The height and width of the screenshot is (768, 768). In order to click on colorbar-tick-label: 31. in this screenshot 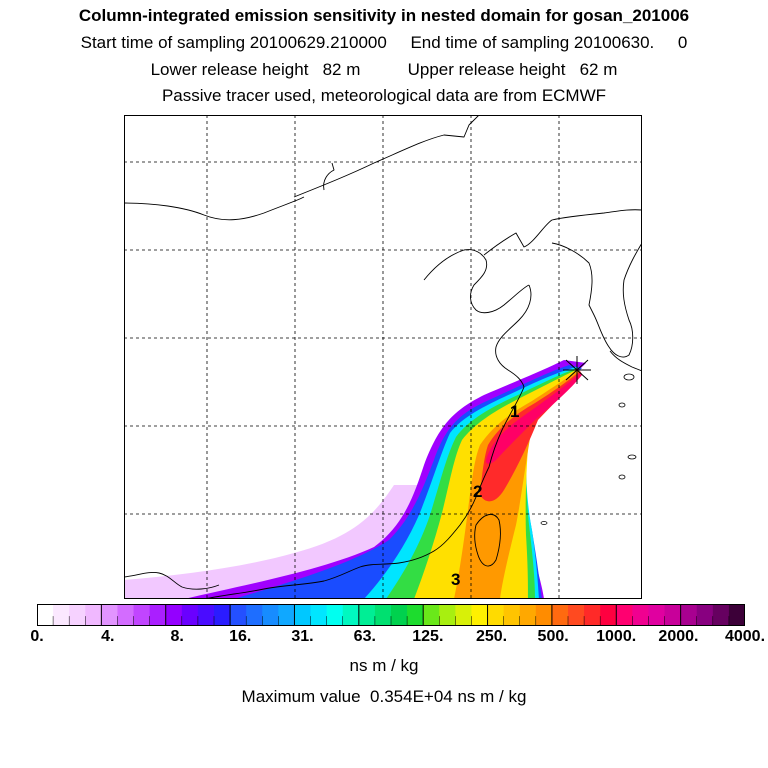, I will do `click(302, 636)`.